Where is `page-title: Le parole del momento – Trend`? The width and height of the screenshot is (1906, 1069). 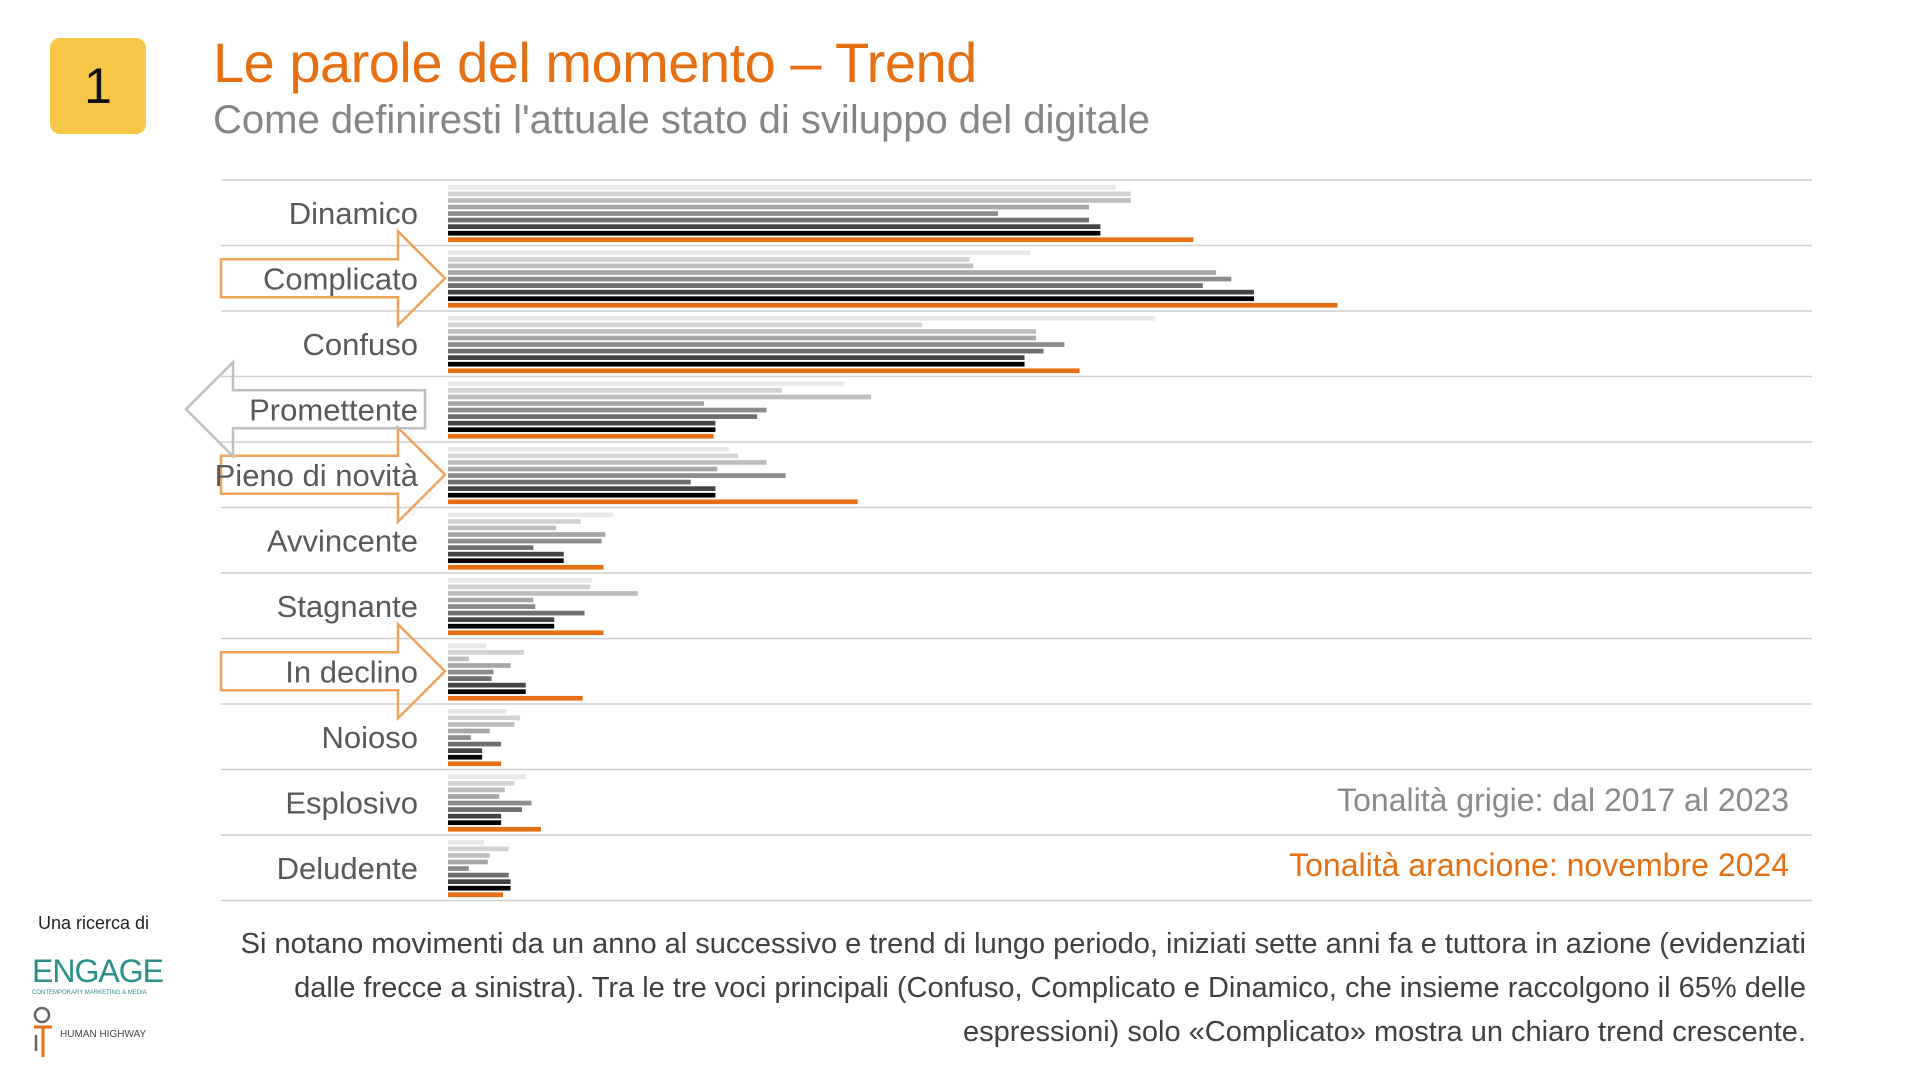
page-title: Le parole del momento – Trend is located at coordinates (595, 62).